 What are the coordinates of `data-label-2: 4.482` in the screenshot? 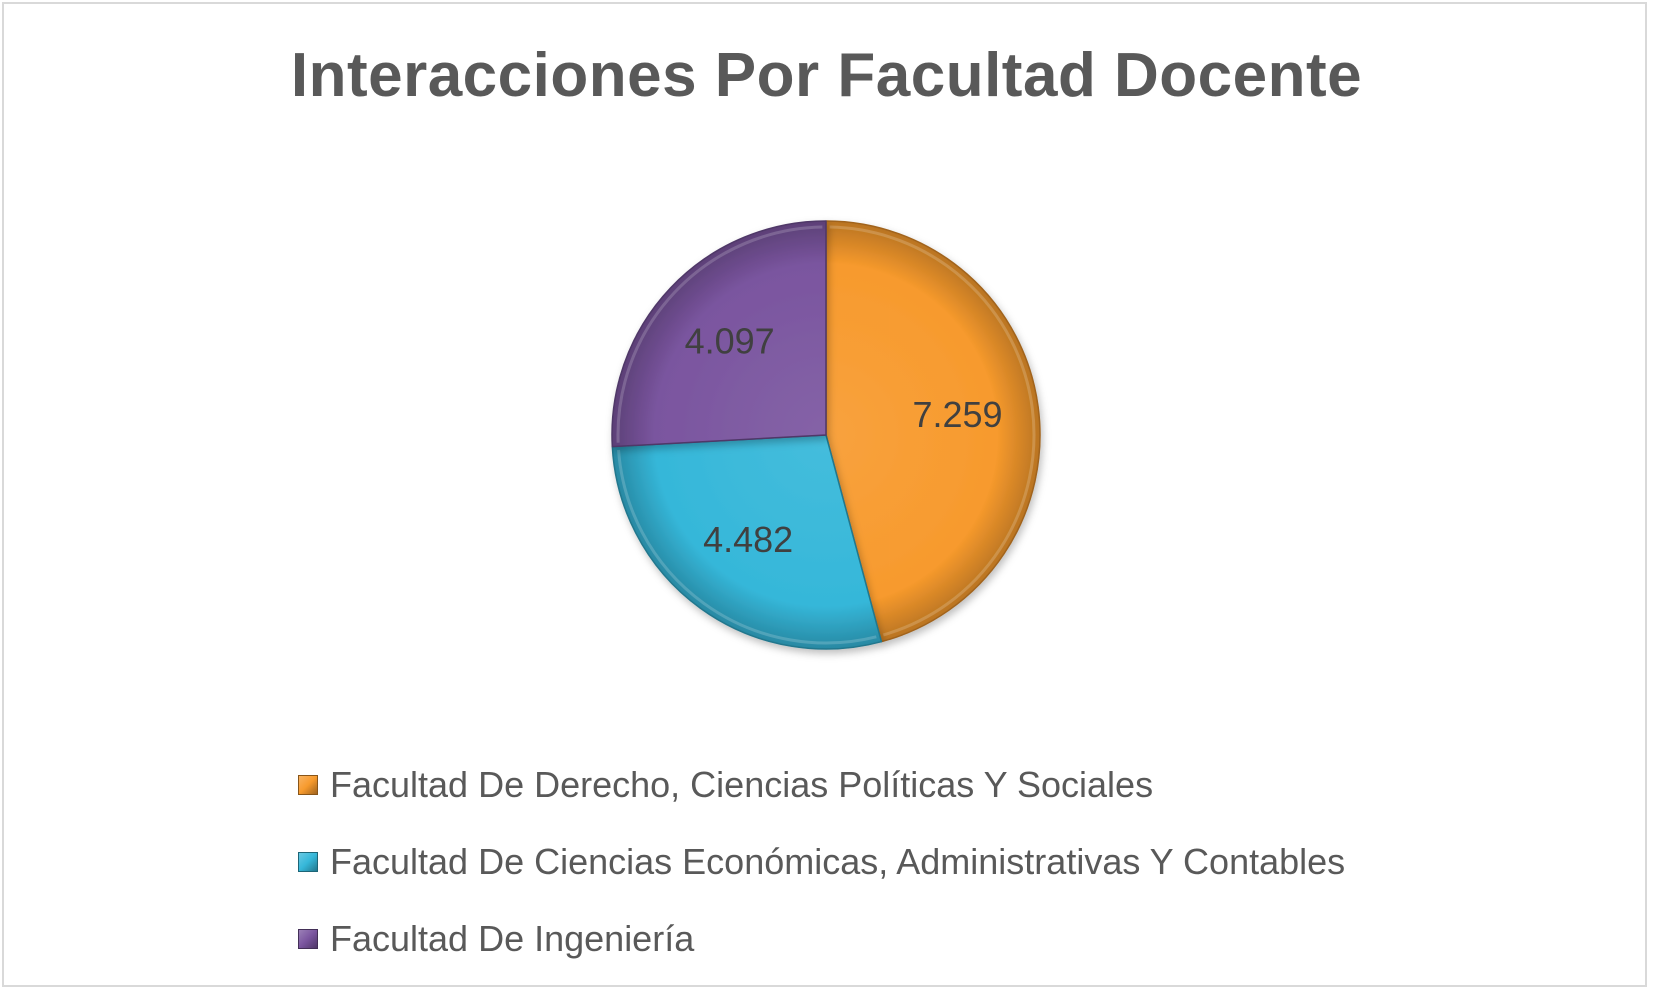 It's located at (748, 539).